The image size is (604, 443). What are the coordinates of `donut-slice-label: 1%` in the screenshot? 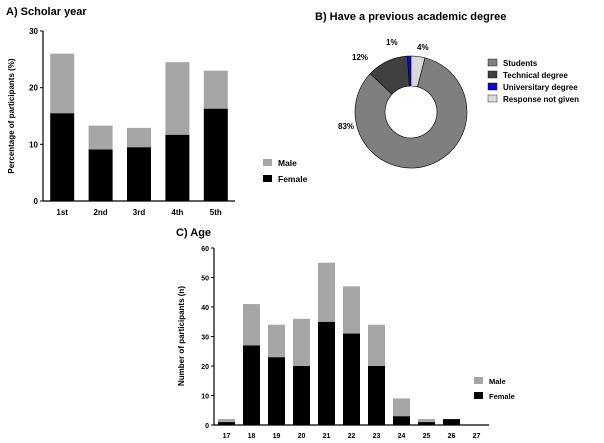 It's located at (392, 42).